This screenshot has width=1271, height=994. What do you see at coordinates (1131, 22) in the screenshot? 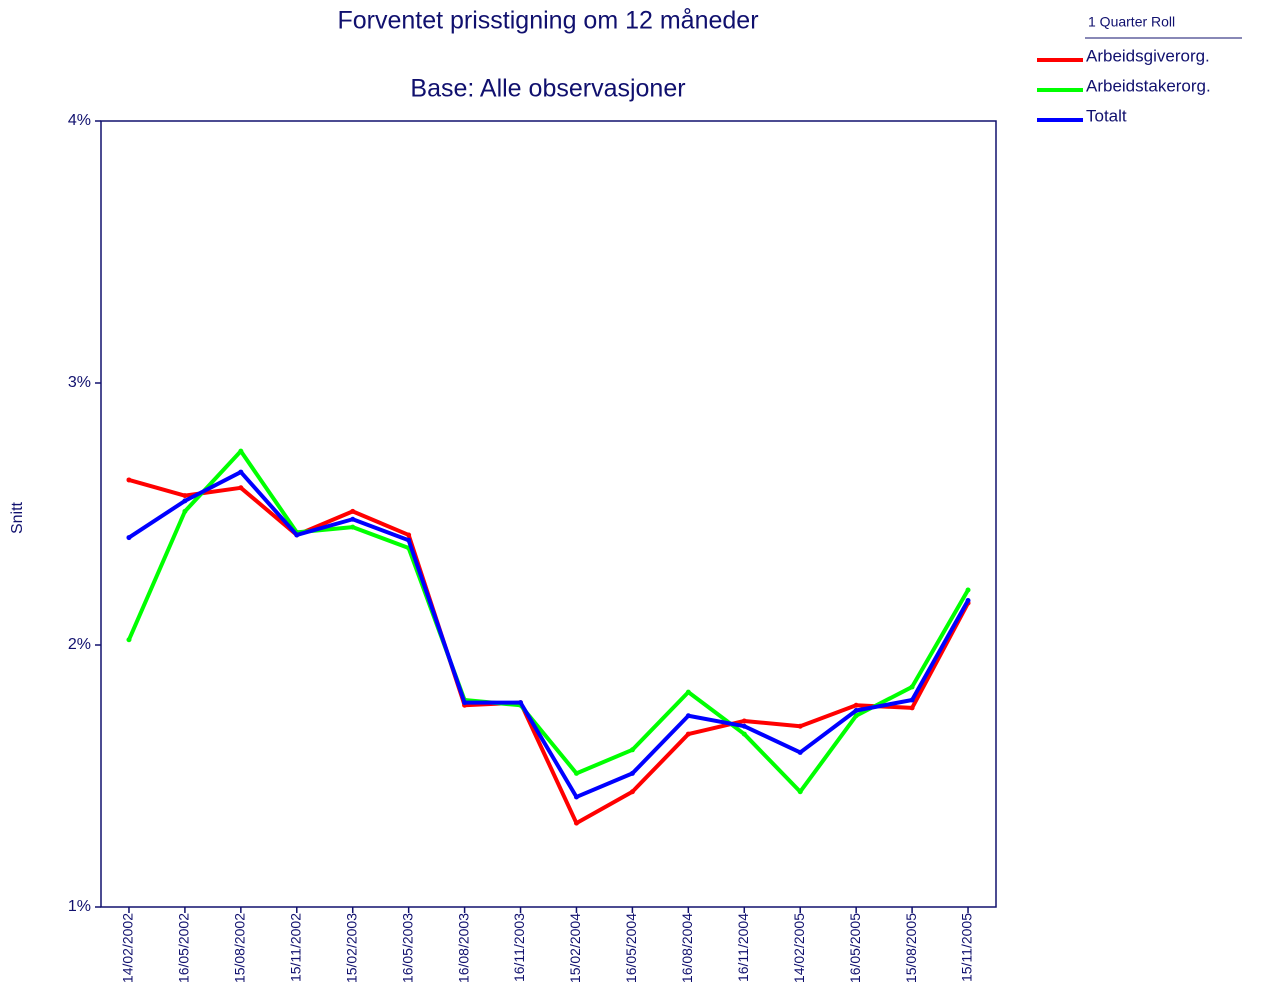
I see `legend-title: 1 Quarter Roll` at bounding box center [1131, 22].